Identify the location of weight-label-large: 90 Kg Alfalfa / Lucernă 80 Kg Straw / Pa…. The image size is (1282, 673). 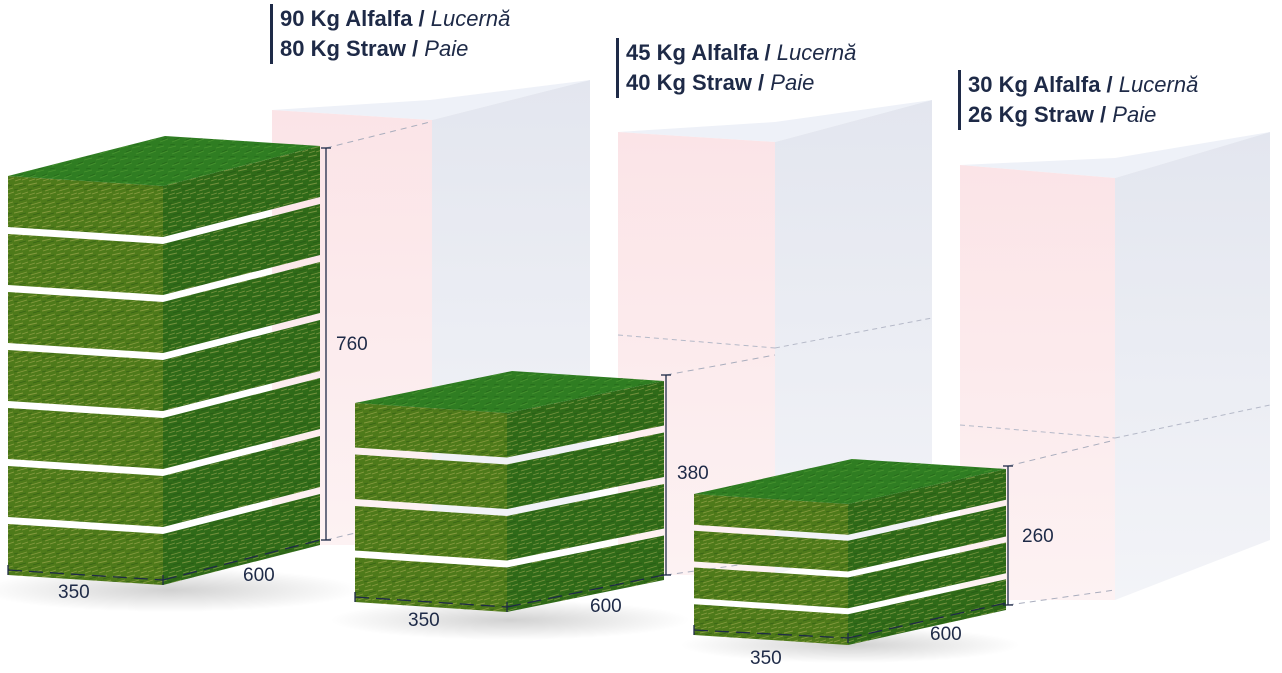
(390, 34).